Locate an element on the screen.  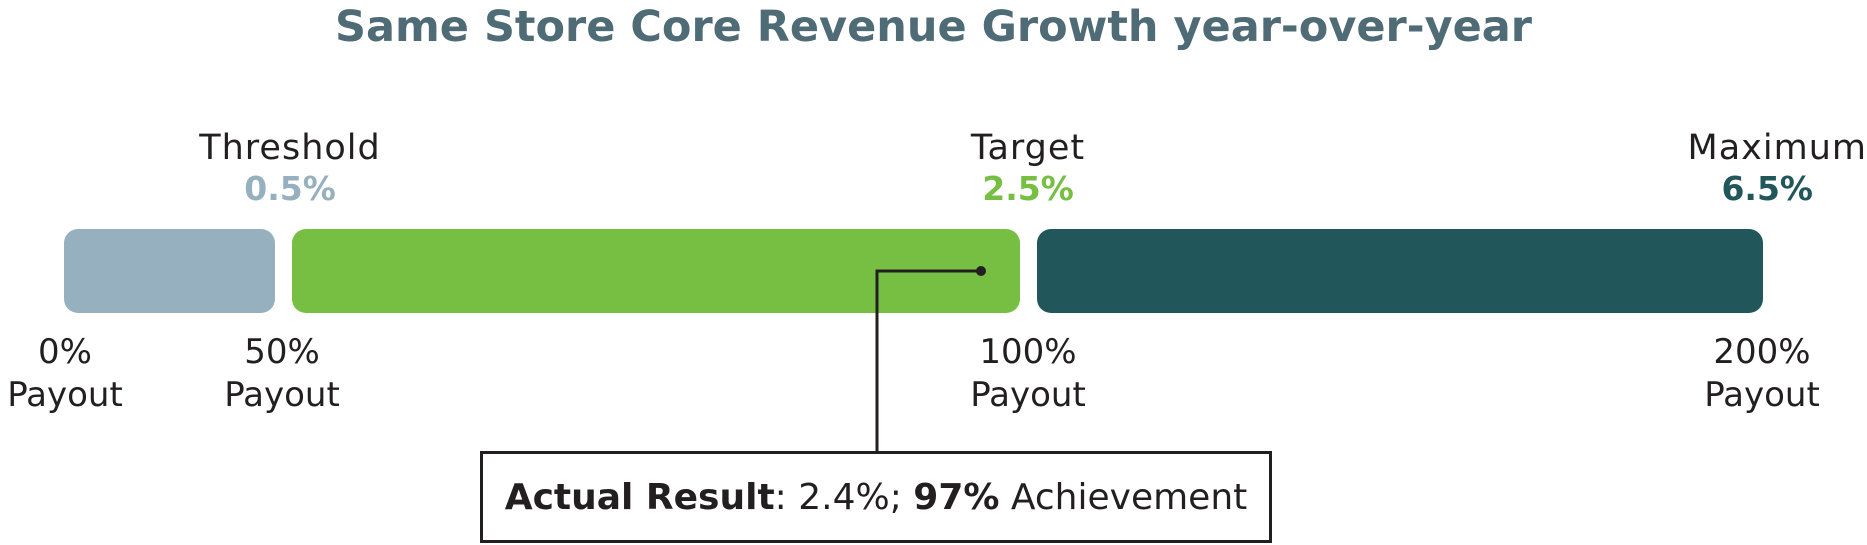
maximum-label: Maximum is located at coordinates (1777, 148).